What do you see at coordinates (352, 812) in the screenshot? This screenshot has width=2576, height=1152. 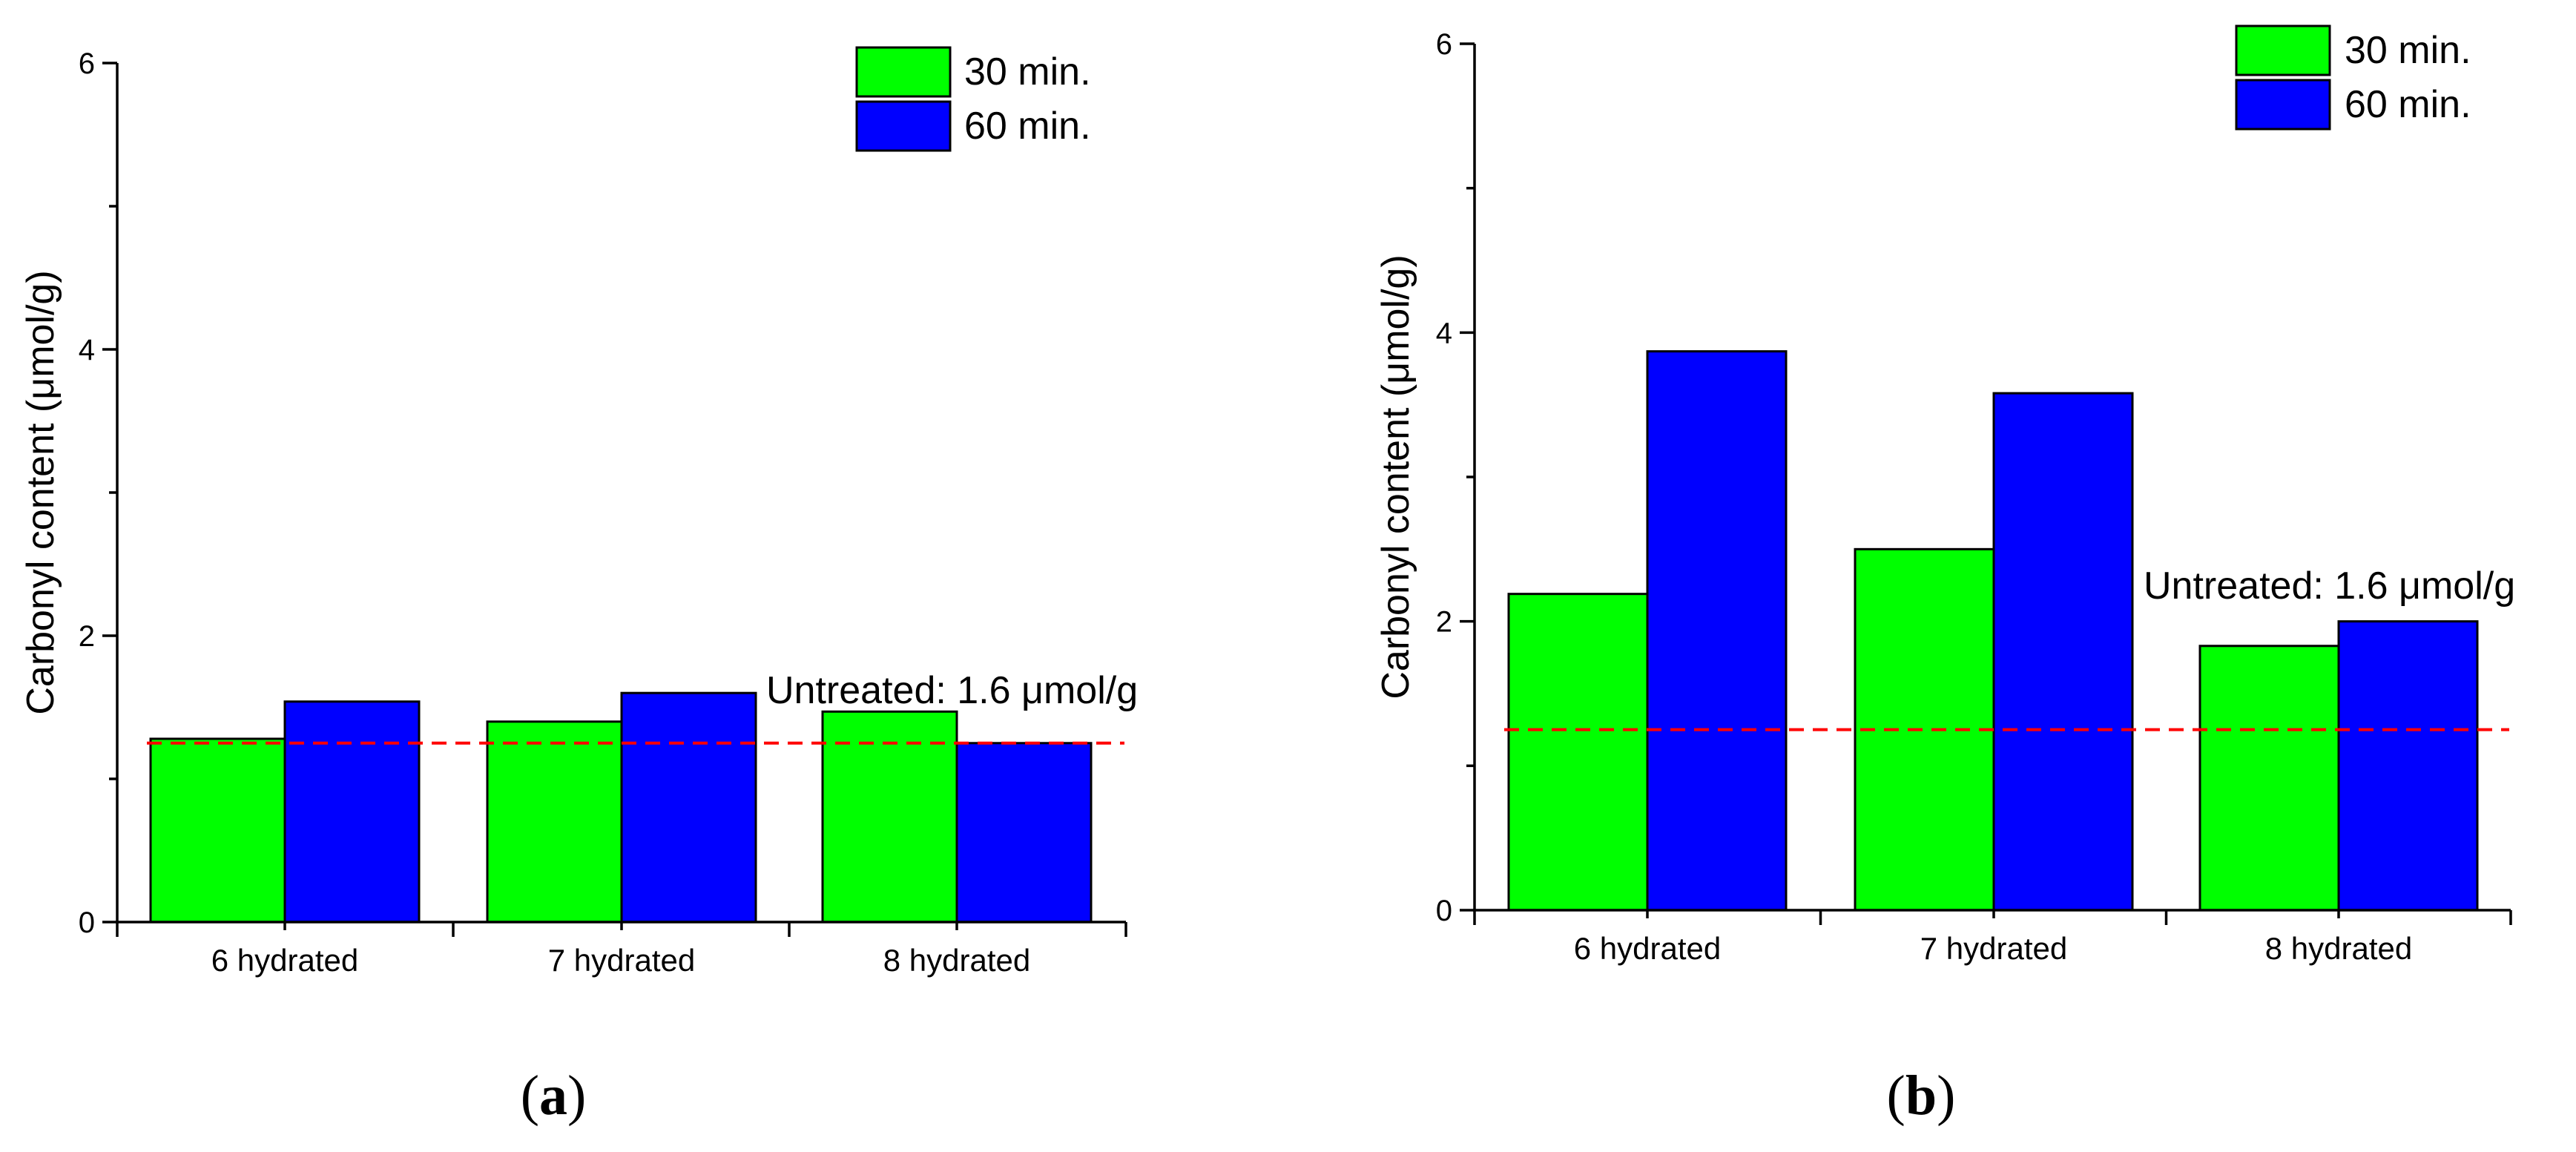 I see `bar-a-6-hydrated-60min` at bounding box center [352, 812].